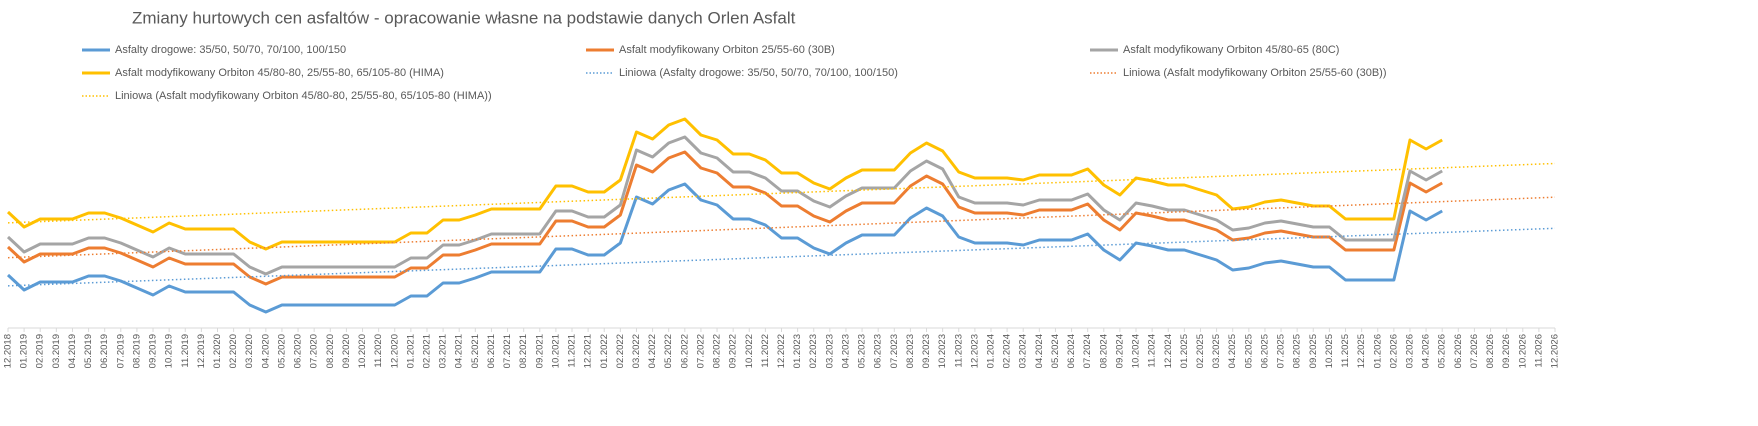 The image size is (1758, 426). What do you see at coordinates (233, 351) in the screenshot?
I see `x-tick-label: 02.2020` at bounding box center [233, 351].